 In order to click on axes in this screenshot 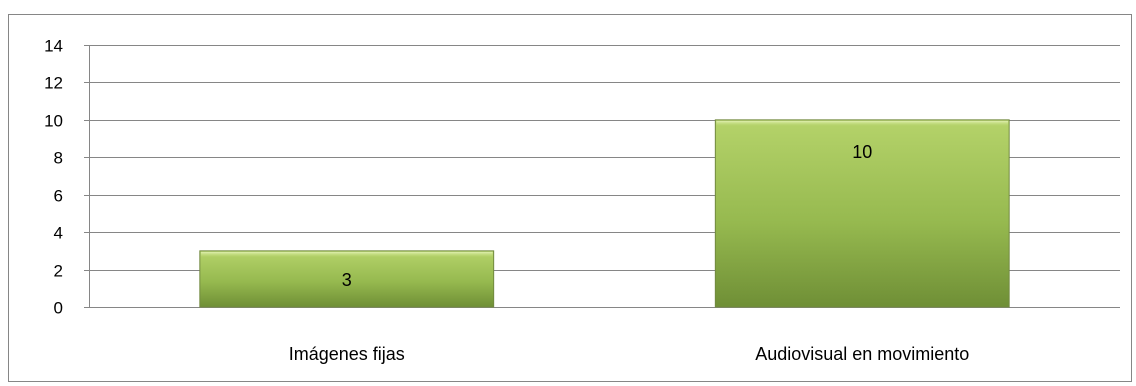, I will do `click(87, 176)`.